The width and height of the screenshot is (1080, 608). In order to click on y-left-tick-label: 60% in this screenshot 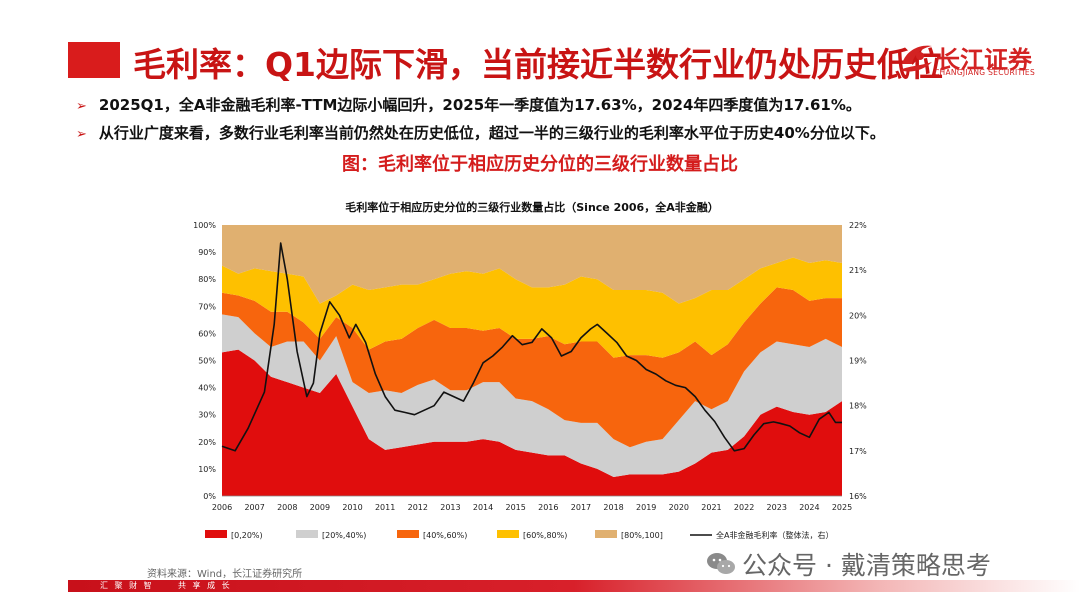, I will do `click(207, 333)`.